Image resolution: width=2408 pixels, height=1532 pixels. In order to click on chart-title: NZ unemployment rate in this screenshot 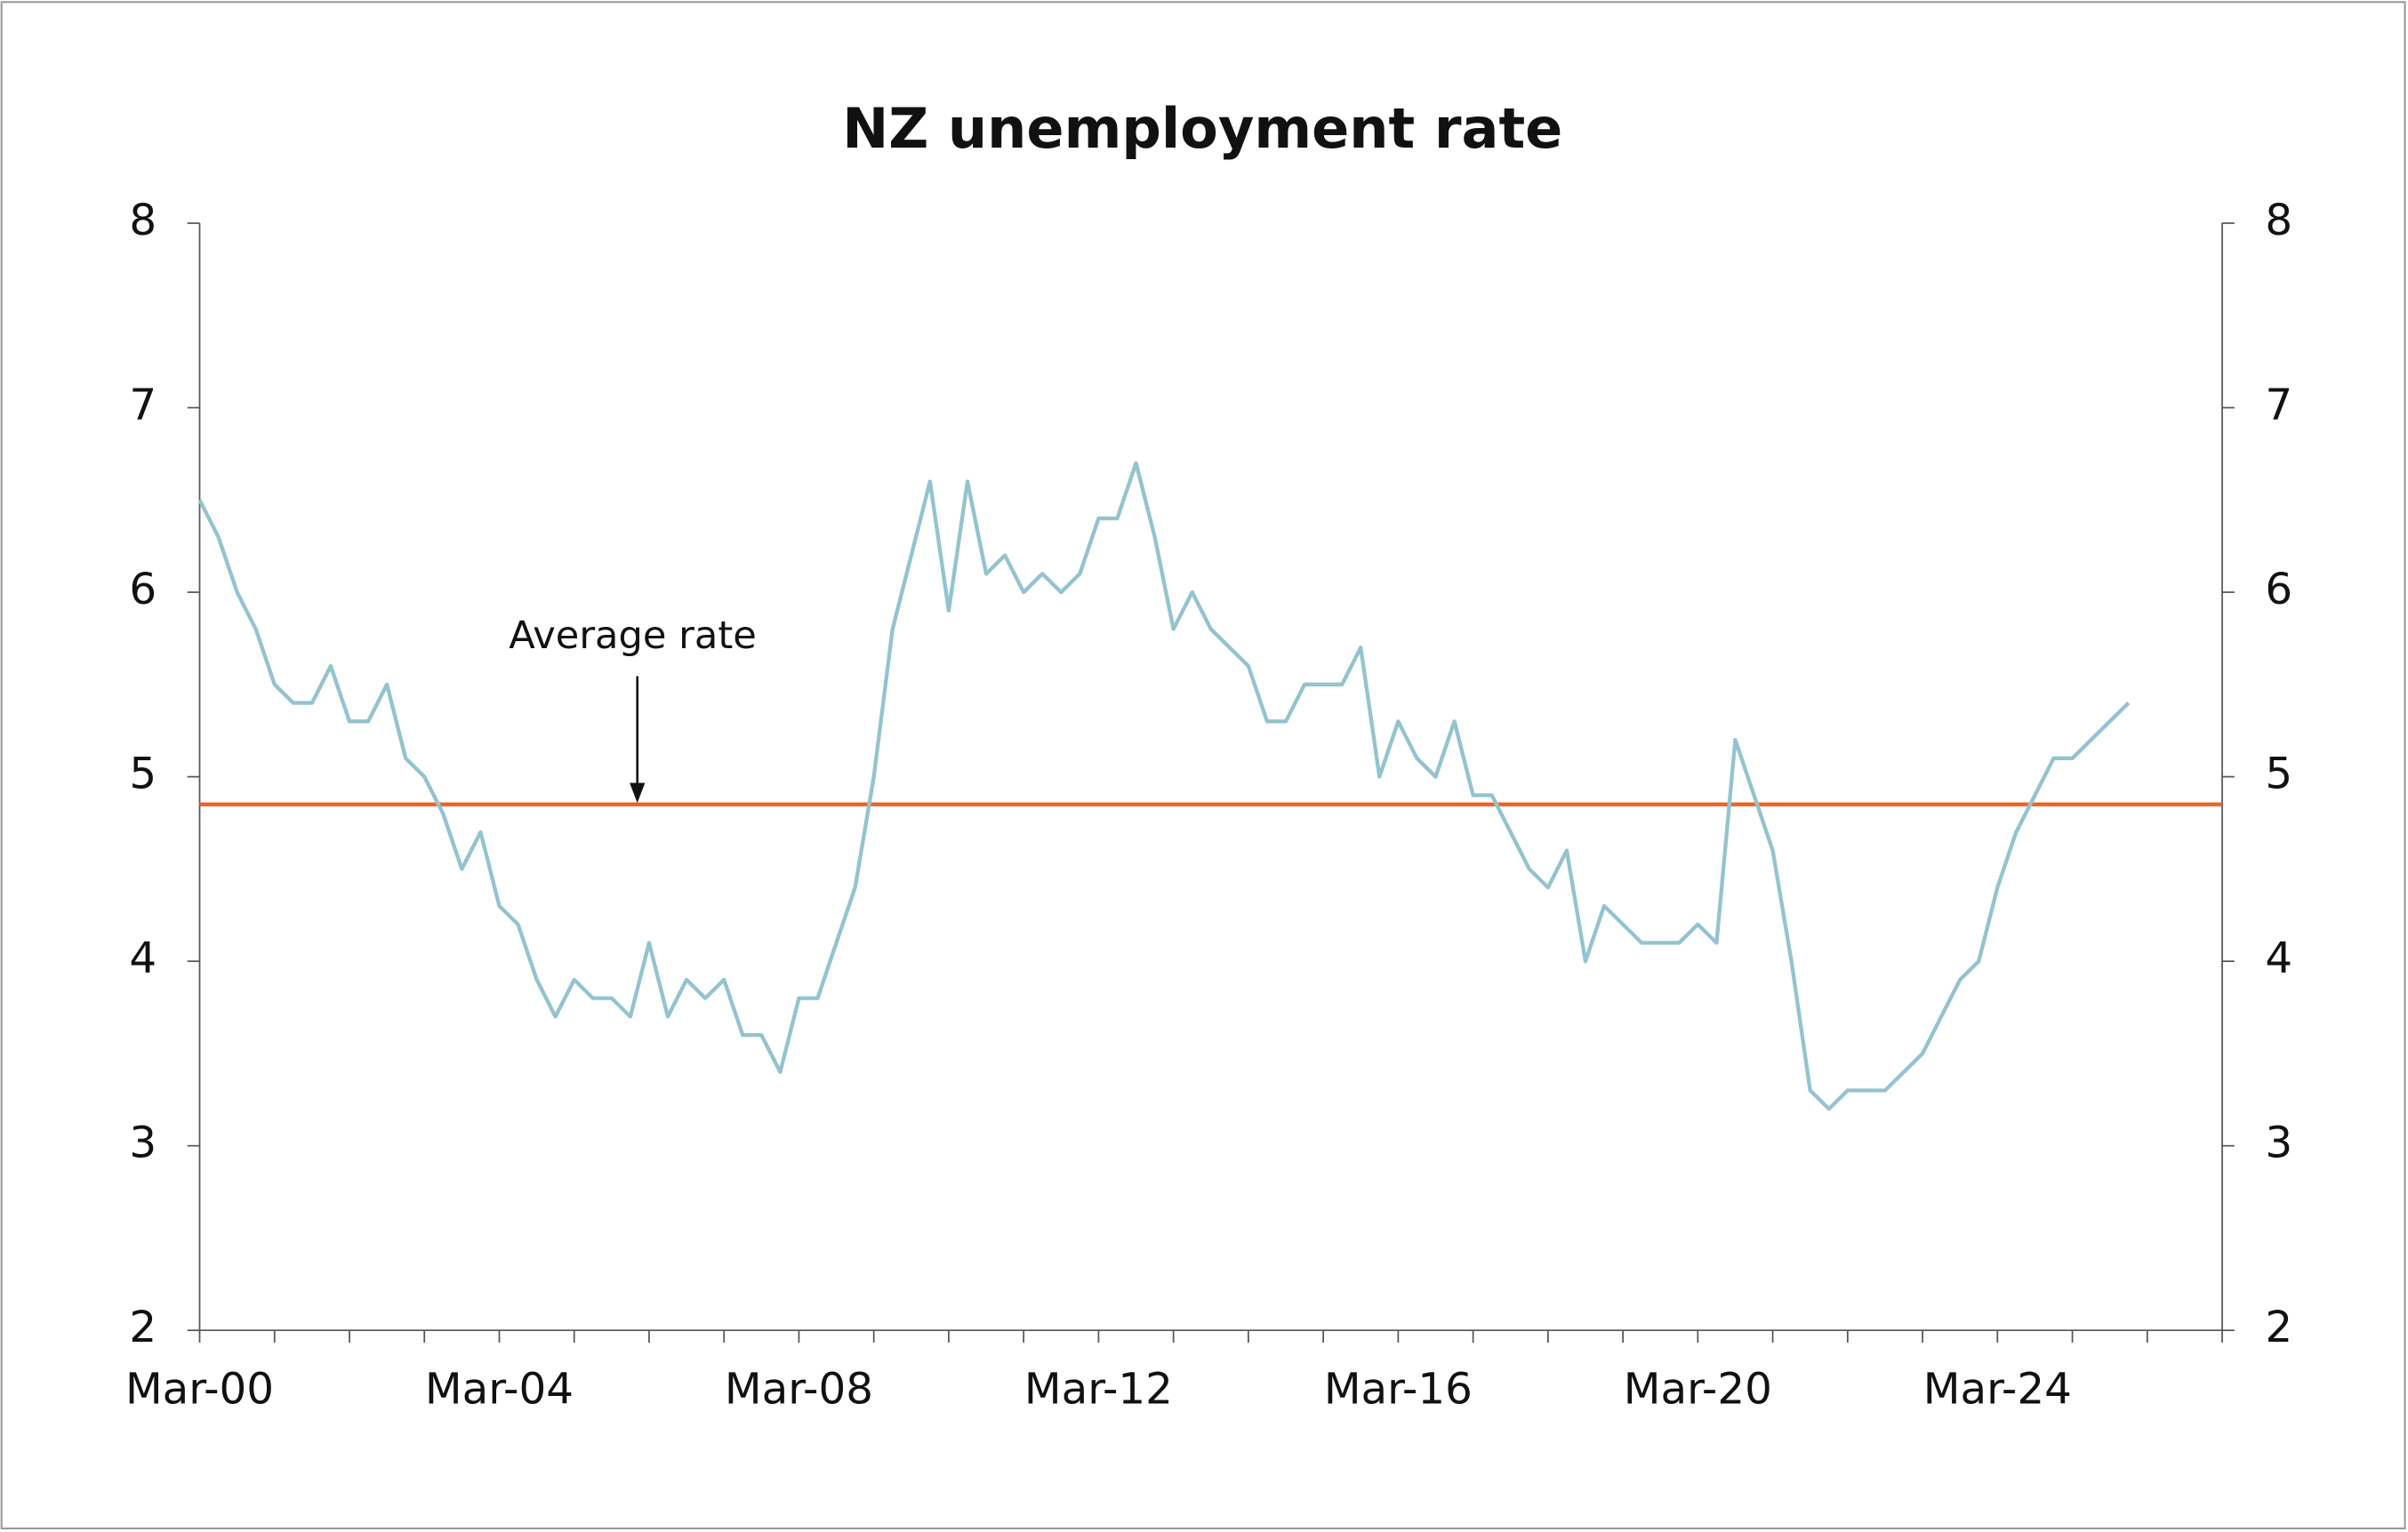, I will do `click(1202, 128)`.